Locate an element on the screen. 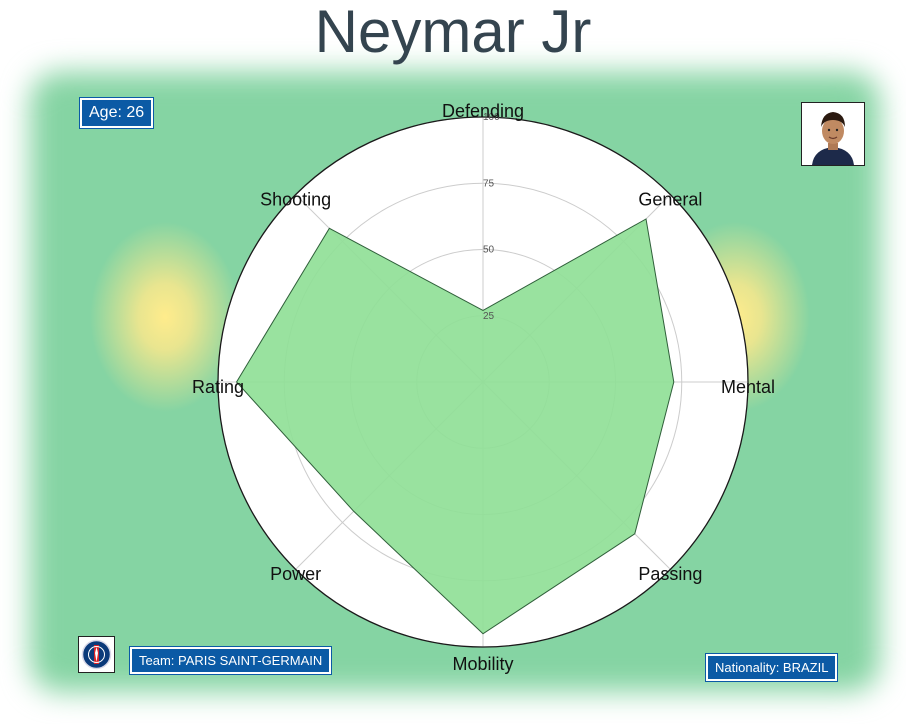 The height and width of the screenshot is (724, 906). radar-category-label: Mental is located at coordinates (748, 387).